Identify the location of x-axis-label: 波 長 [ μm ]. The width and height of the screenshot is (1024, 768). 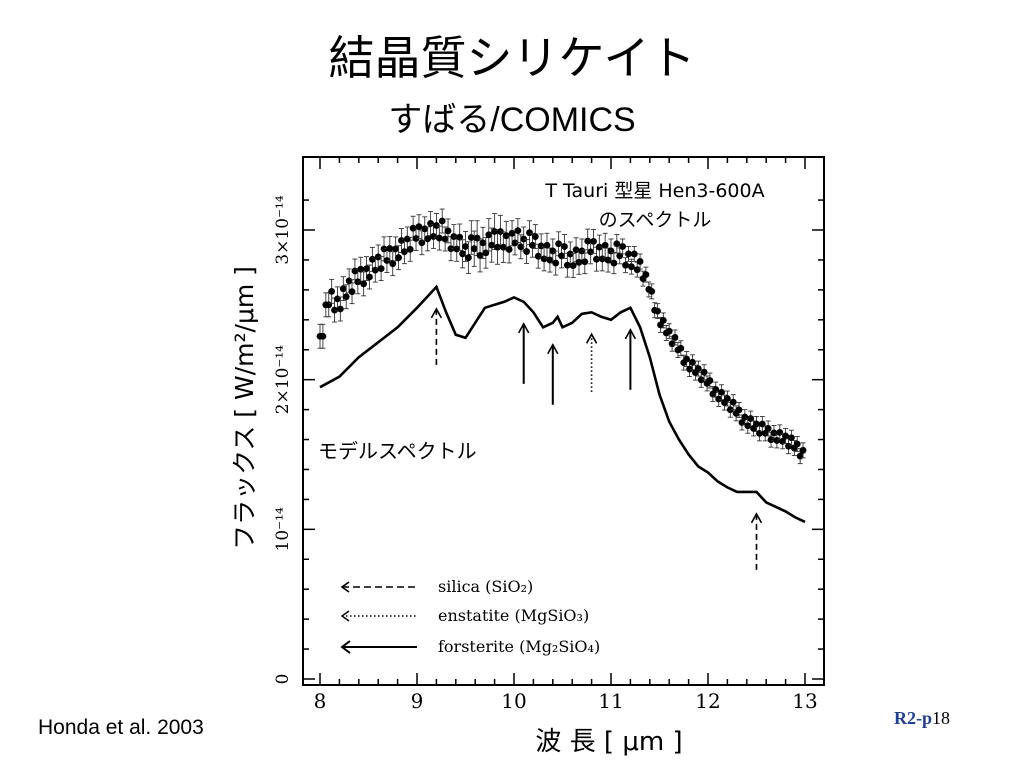
(608, 742).